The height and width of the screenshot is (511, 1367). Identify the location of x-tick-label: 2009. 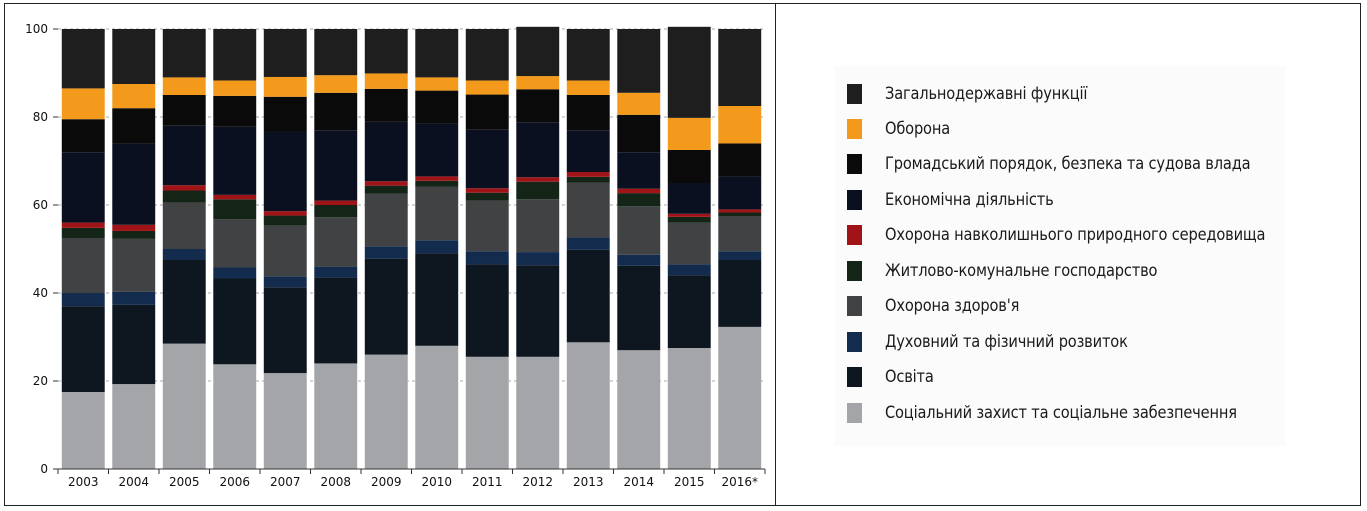
(386, 482).